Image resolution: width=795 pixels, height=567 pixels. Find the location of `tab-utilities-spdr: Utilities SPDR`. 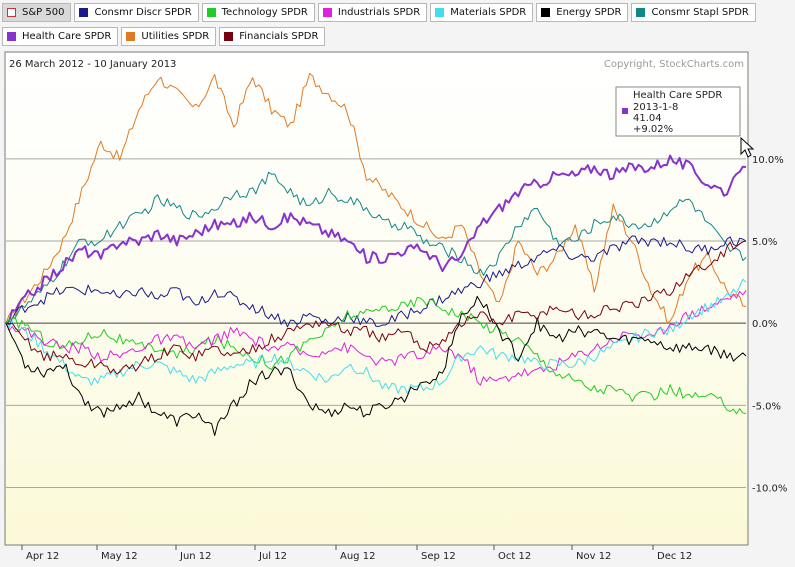

tab-utilities-spdr: Utilities SPDR is located at coordinates (169, 36).